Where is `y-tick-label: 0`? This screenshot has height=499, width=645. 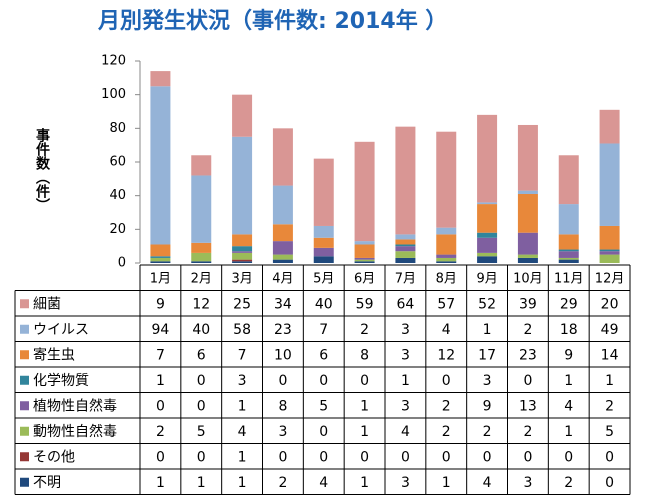 y-tick-label: 0 is located at coordinates (122, 263).